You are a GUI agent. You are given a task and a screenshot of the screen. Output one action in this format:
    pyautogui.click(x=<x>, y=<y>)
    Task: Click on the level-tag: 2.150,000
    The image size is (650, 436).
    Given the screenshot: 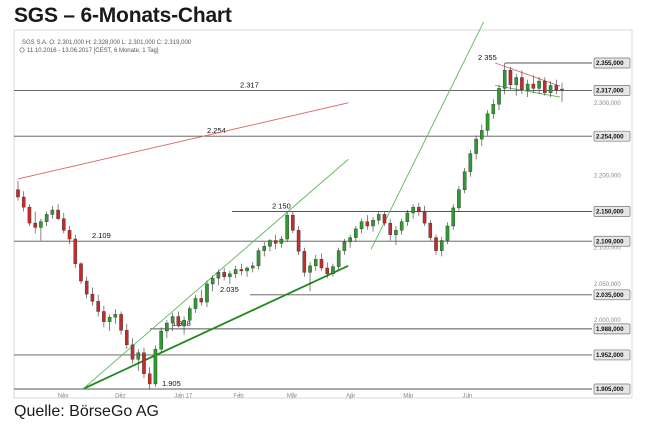 What is the action you would take?
    pyautogui.click(x=610, y=212)
    